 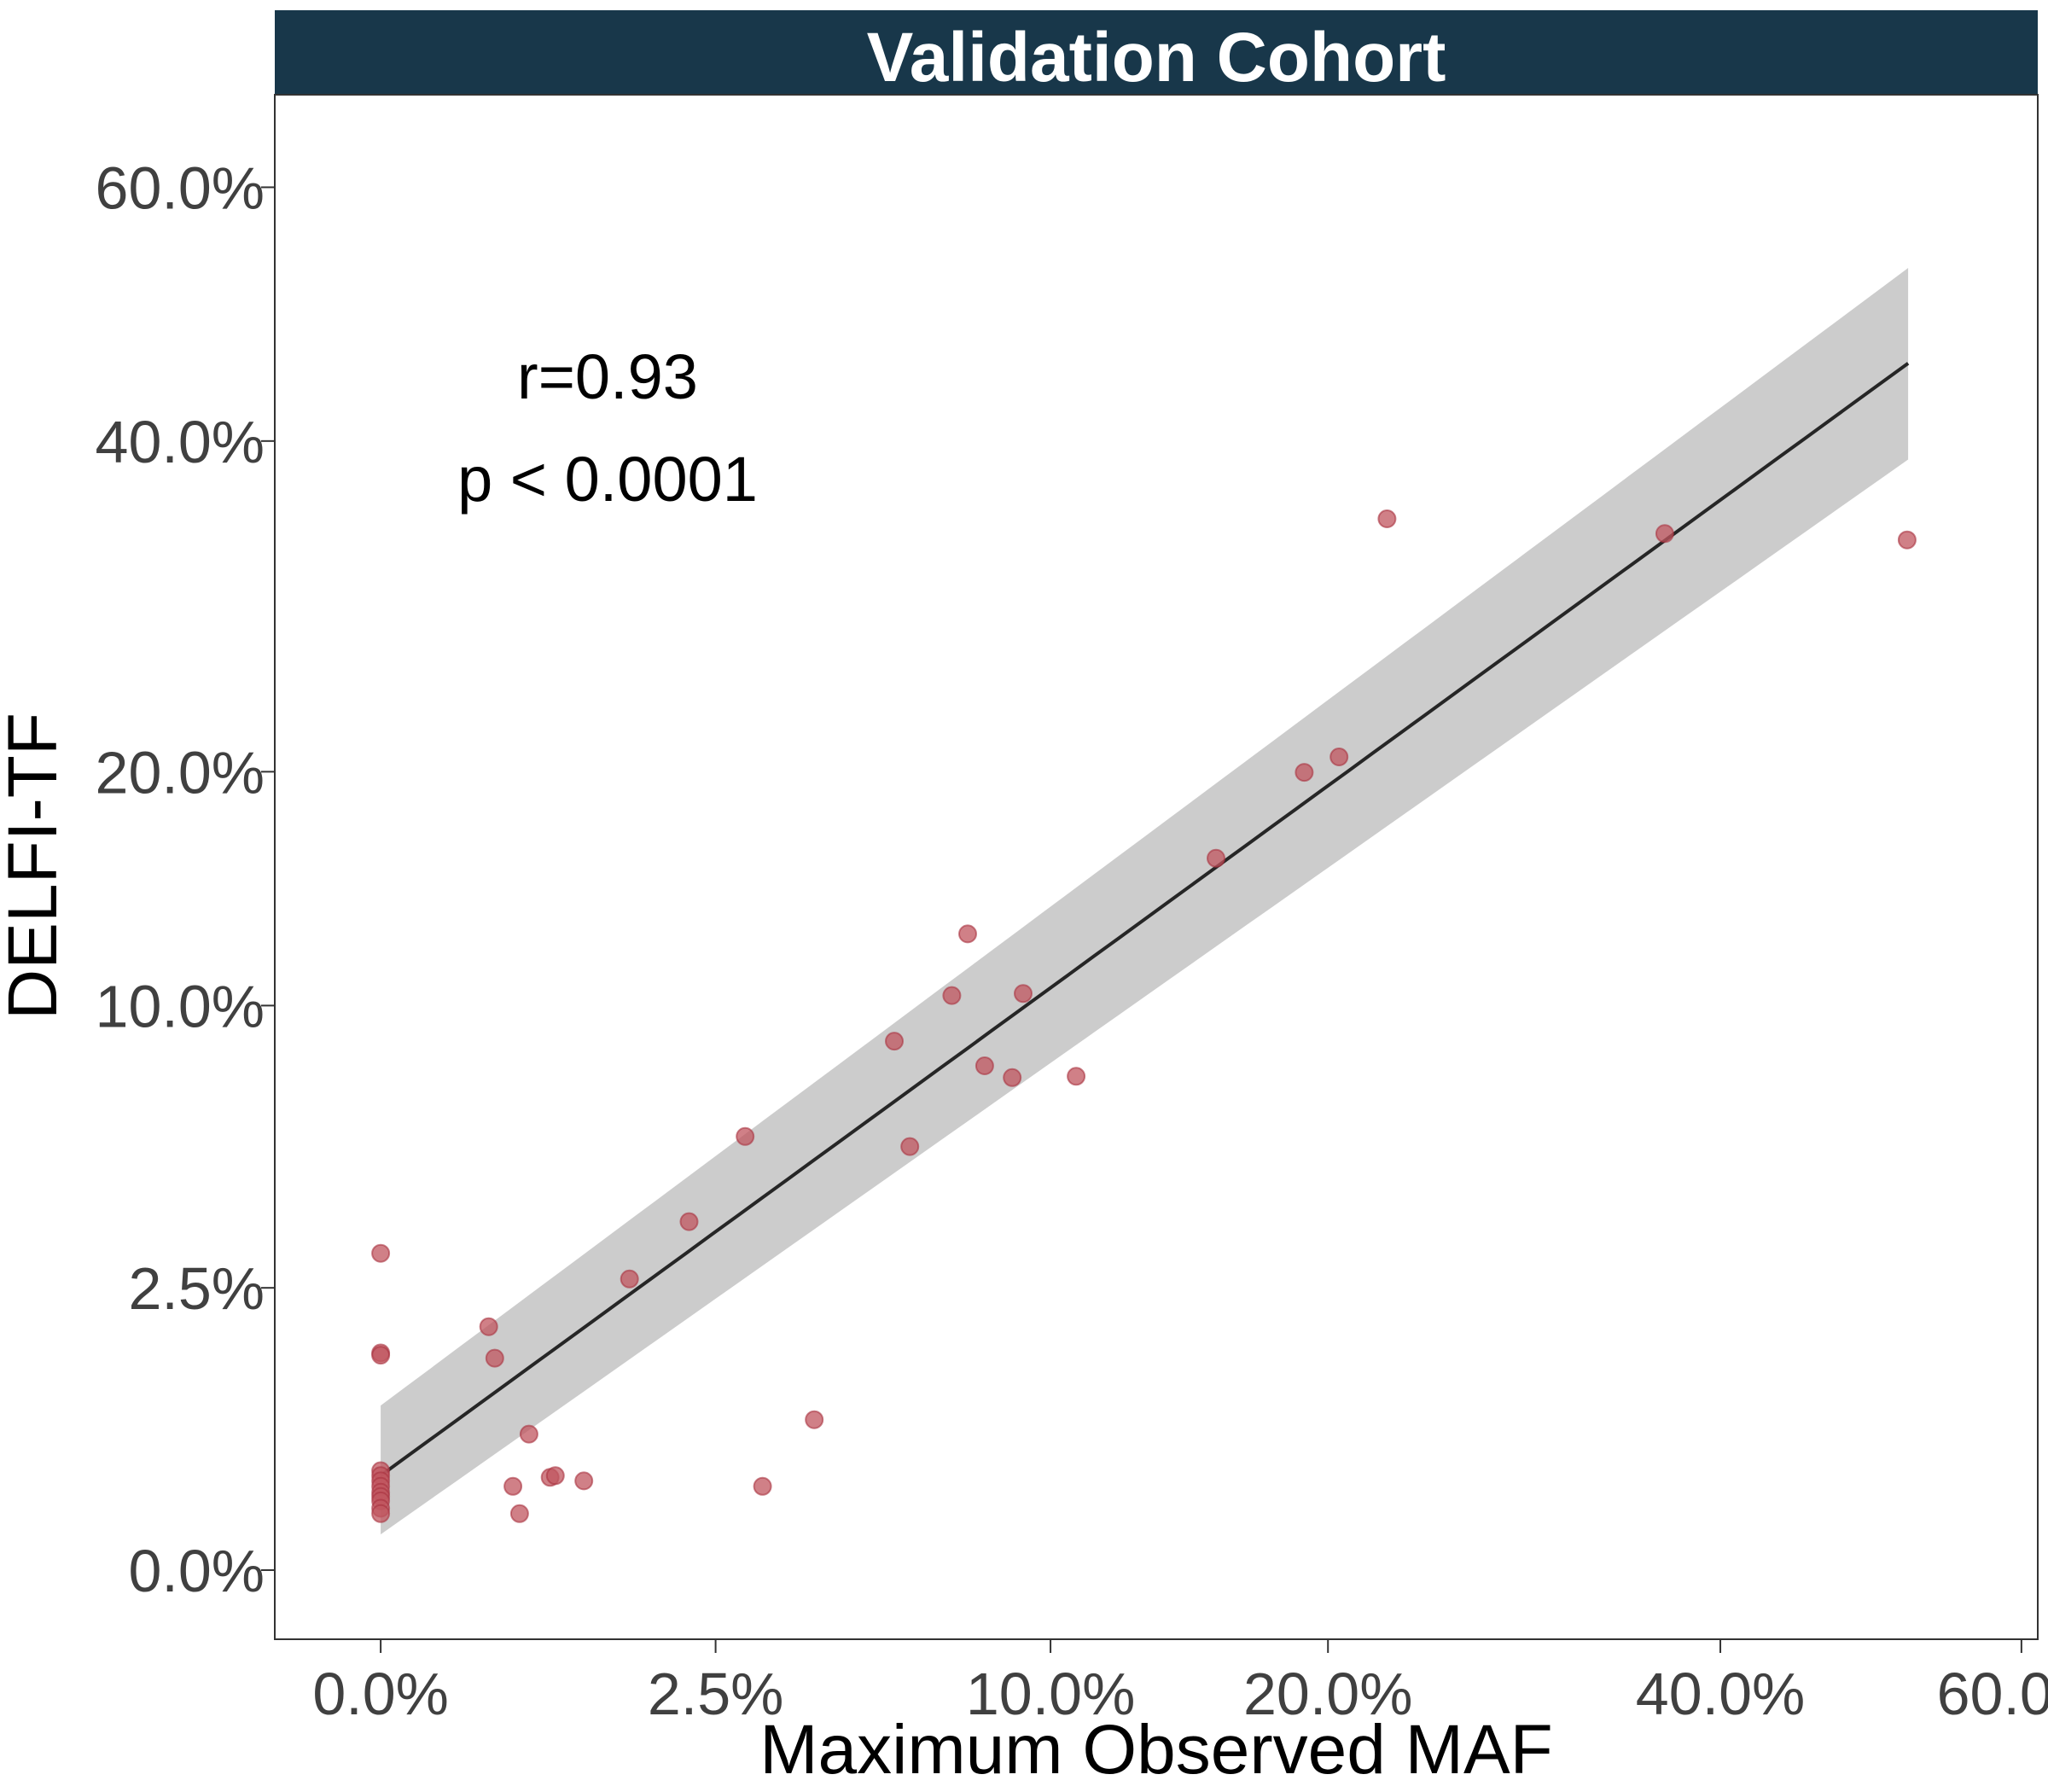 I want to click on x-tick-label: 40.0%, so click(x=1720, y=1694).